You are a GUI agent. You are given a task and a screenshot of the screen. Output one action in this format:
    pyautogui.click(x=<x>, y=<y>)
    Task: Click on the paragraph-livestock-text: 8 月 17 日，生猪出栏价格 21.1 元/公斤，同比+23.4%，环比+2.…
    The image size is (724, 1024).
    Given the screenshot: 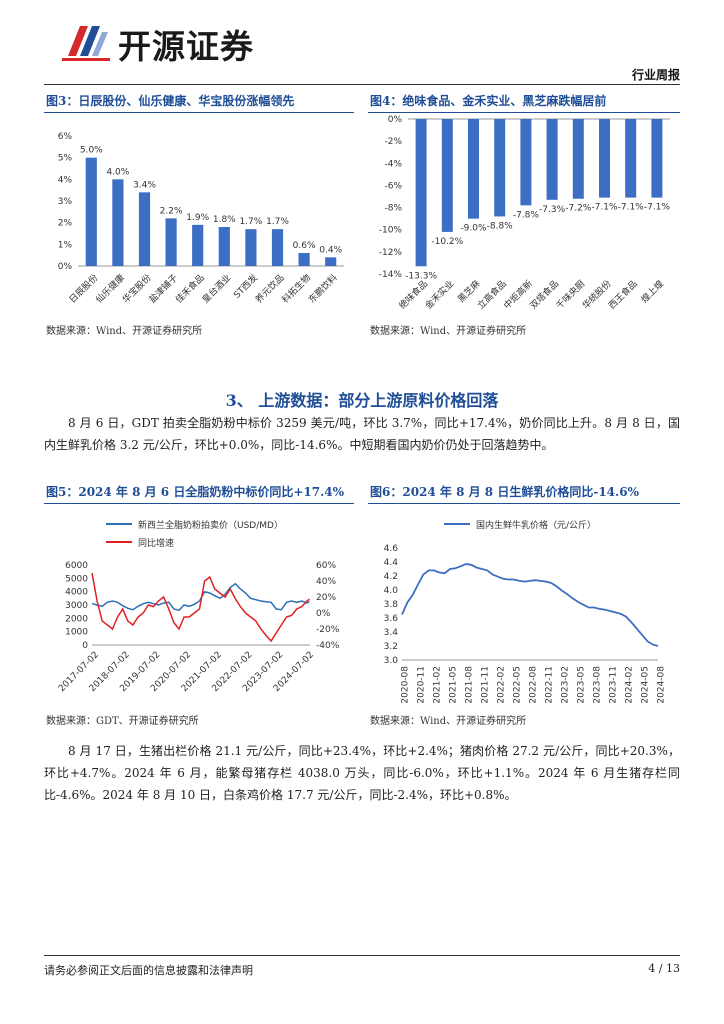 What is the action you would take?
    pyautogui.click(x=362, y=773)
    